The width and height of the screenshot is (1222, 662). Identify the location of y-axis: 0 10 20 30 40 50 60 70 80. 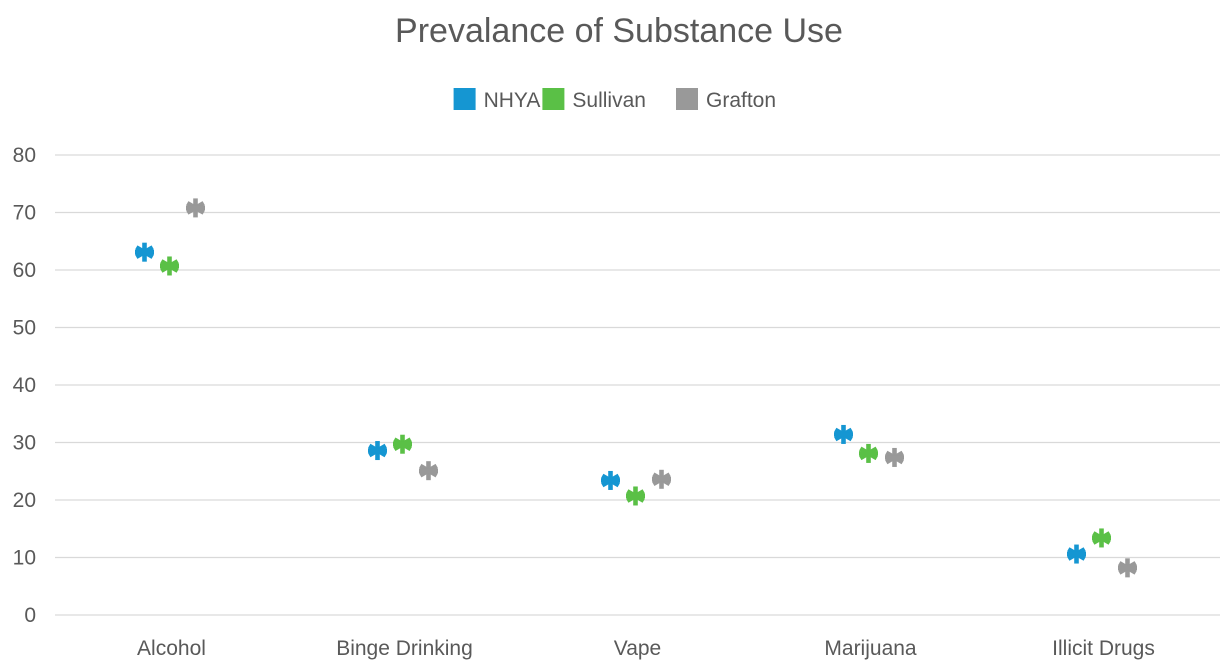
(24, 385).